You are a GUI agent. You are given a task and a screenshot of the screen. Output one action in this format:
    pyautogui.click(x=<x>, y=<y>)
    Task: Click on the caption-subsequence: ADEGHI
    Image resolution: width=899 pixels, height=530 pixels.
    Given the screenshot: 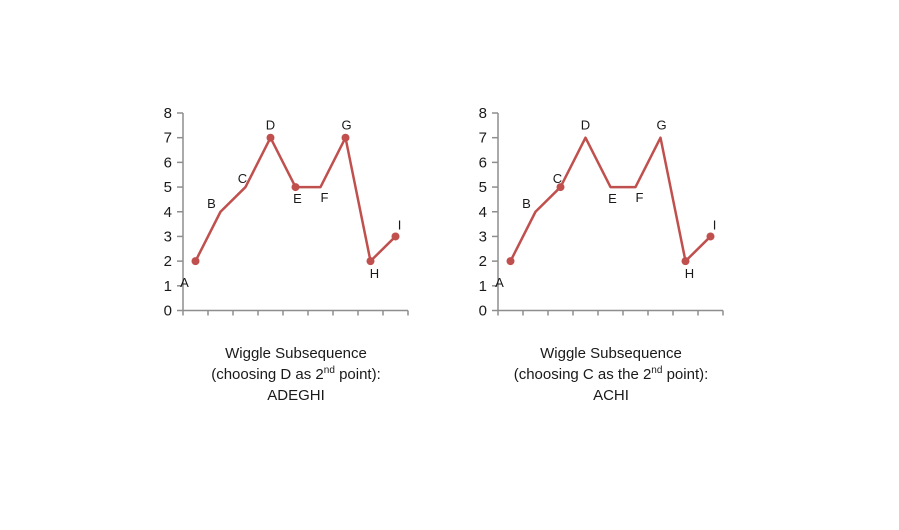 What is the action you would take?
    pyautogui.click(x=296, y=395)
    